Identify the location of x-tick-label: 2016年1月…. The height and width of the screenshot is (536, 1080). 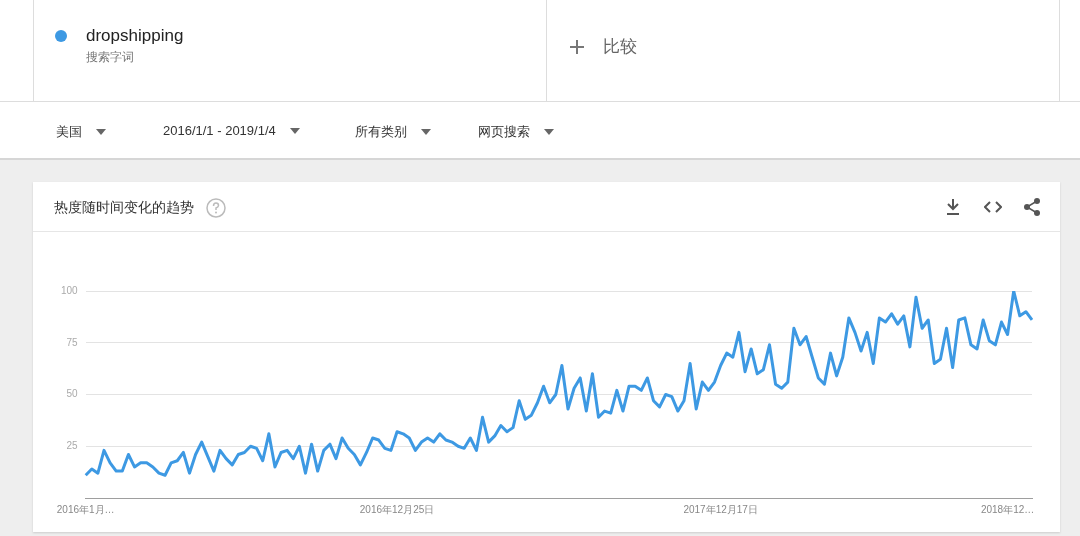
(85, 509).